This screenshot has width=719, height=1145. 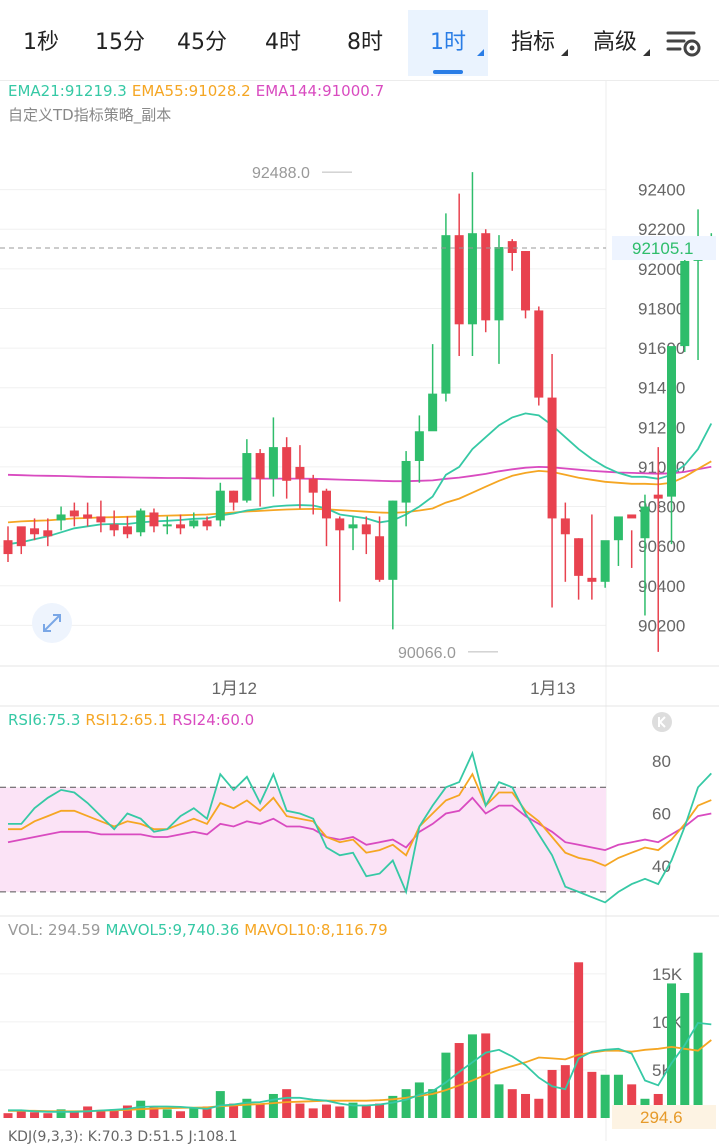 I want to click on date-axis-label: 1月13, so click(x=552, y=688).